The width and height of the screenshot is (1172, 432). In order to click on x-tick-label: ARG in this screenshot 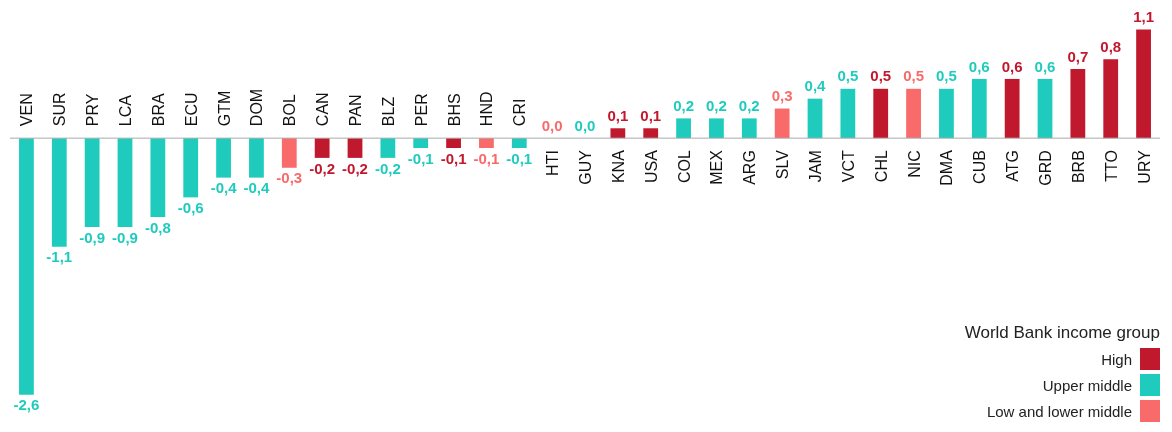, I will do `click(750, 167)`.